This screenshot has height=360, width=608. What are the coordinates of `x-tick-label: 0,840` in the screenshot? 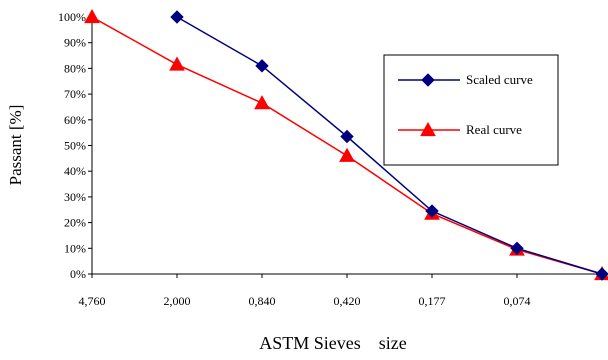 It's located at (262, 301).